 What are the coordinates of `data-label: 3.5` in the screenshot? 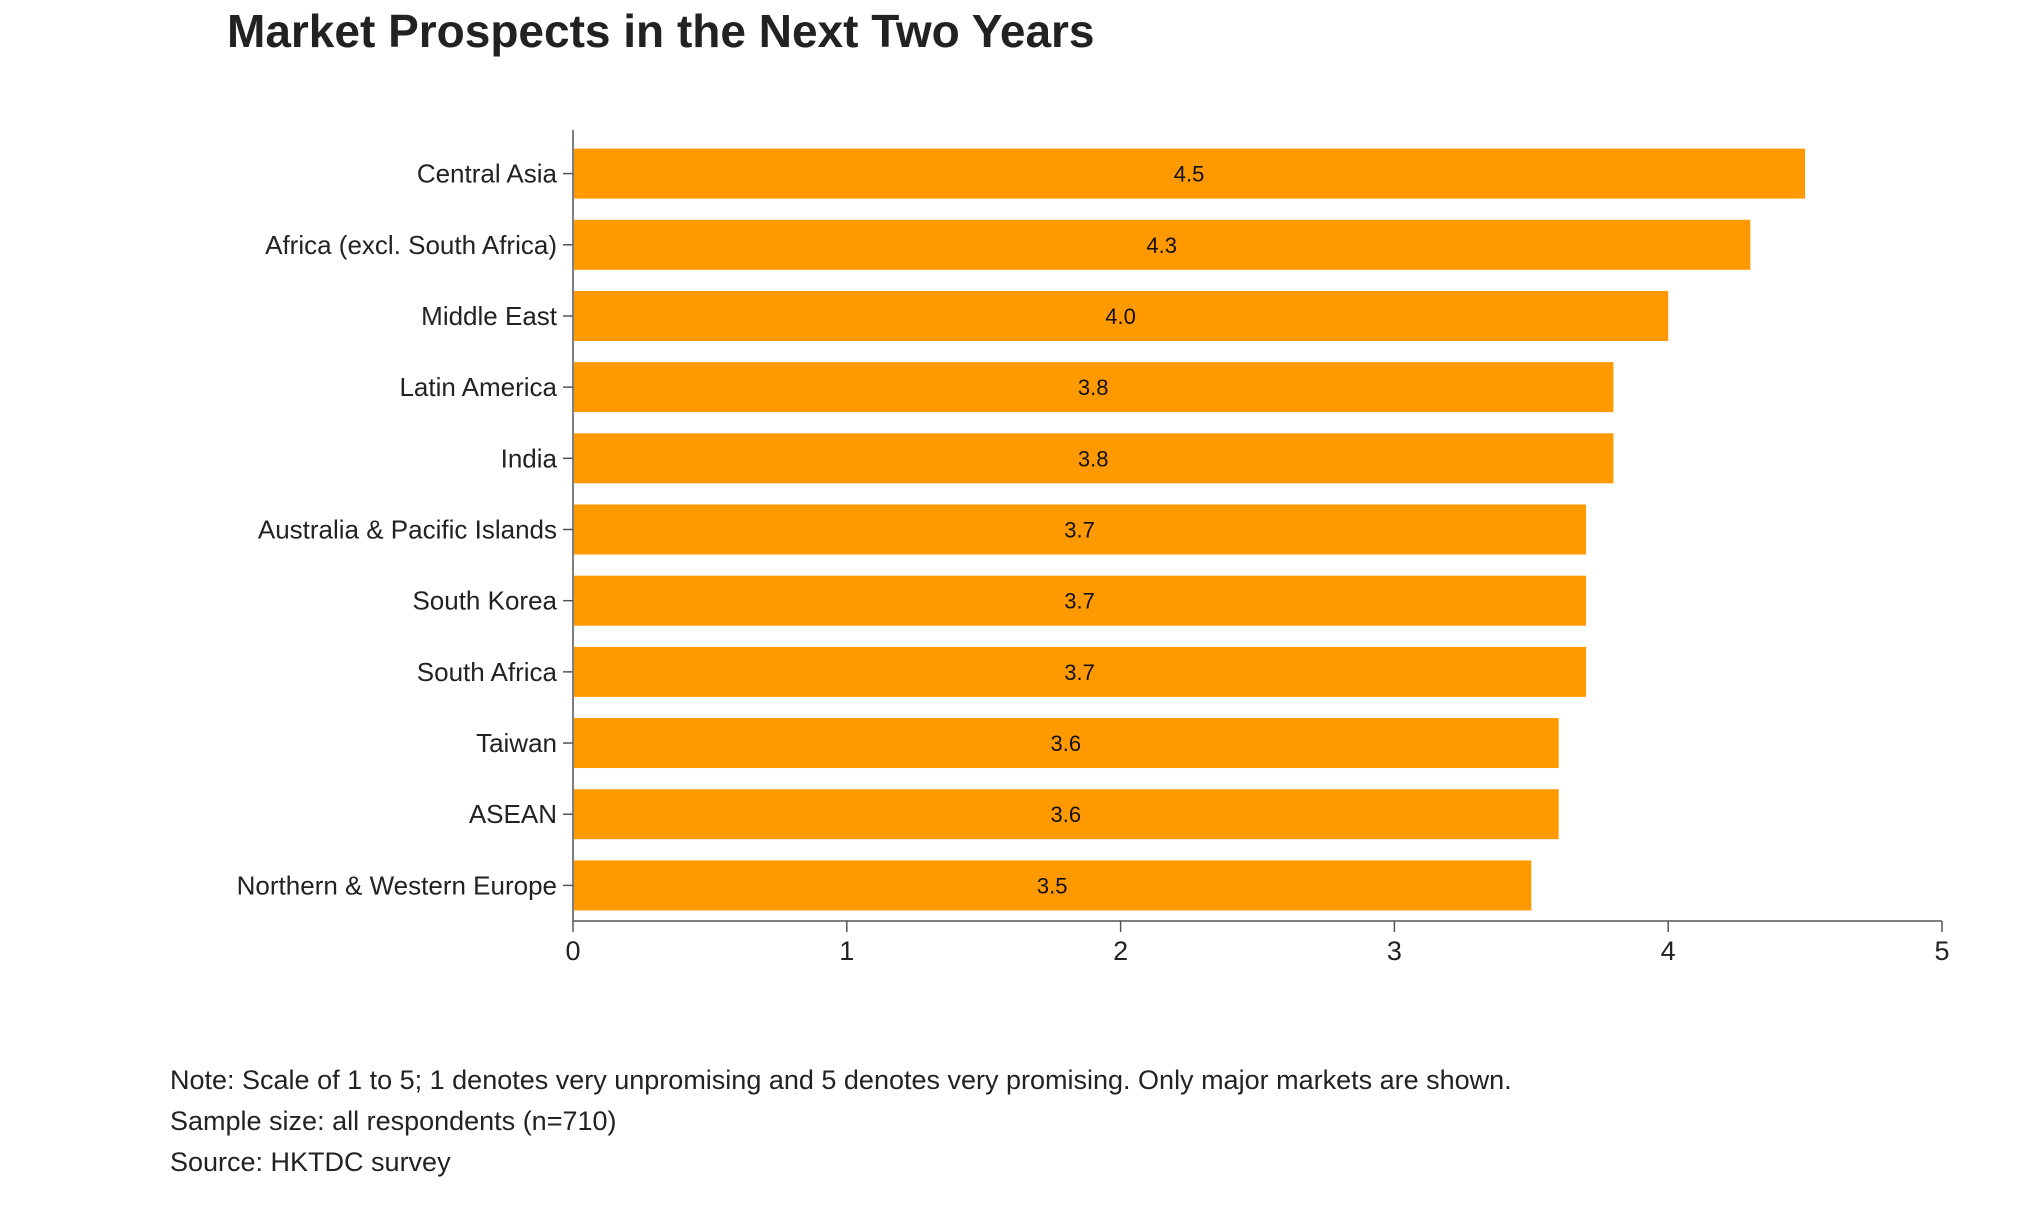 It's located at (1052, 885).